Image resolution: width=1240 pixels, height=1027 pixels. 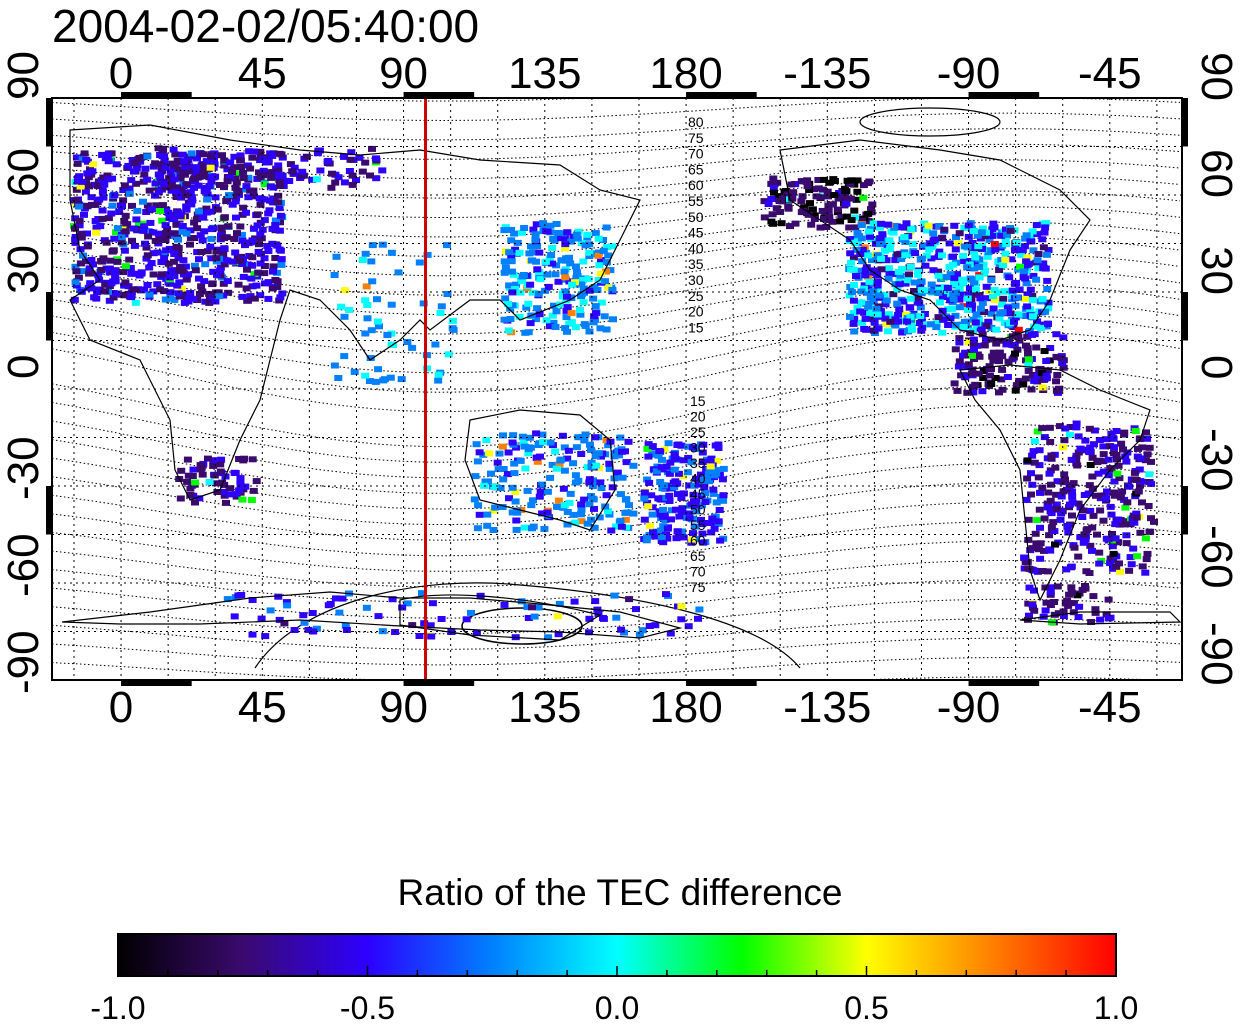 What do you see at coordinates (696, 122) in the screenshot?
I see `contour-label: 80` at bounding box center [696, 122].